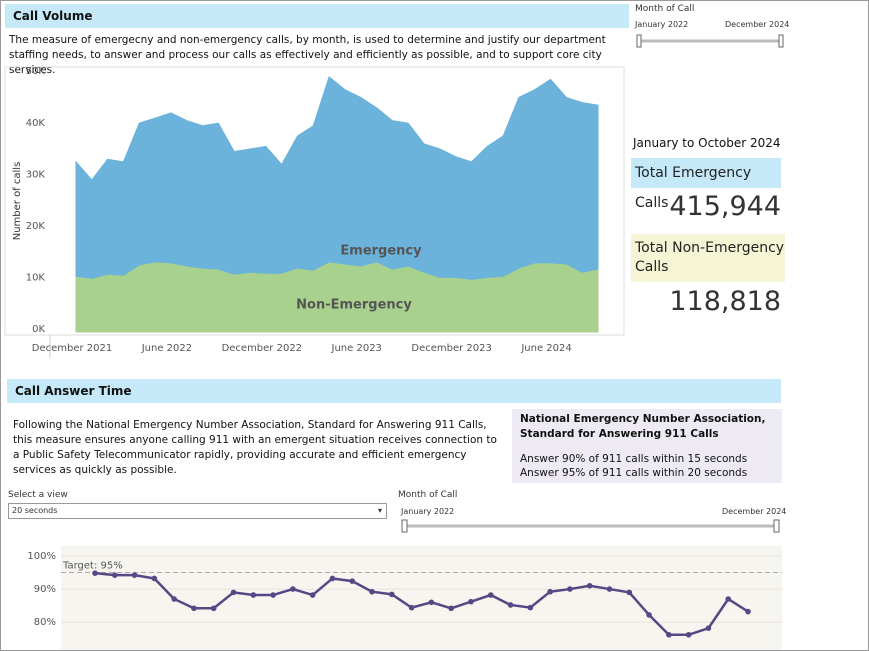 The image size is (869, 651). Describe the element at coordinates (92, 566) in the screenshot. I see `target-label: Target: 95%` at that location.